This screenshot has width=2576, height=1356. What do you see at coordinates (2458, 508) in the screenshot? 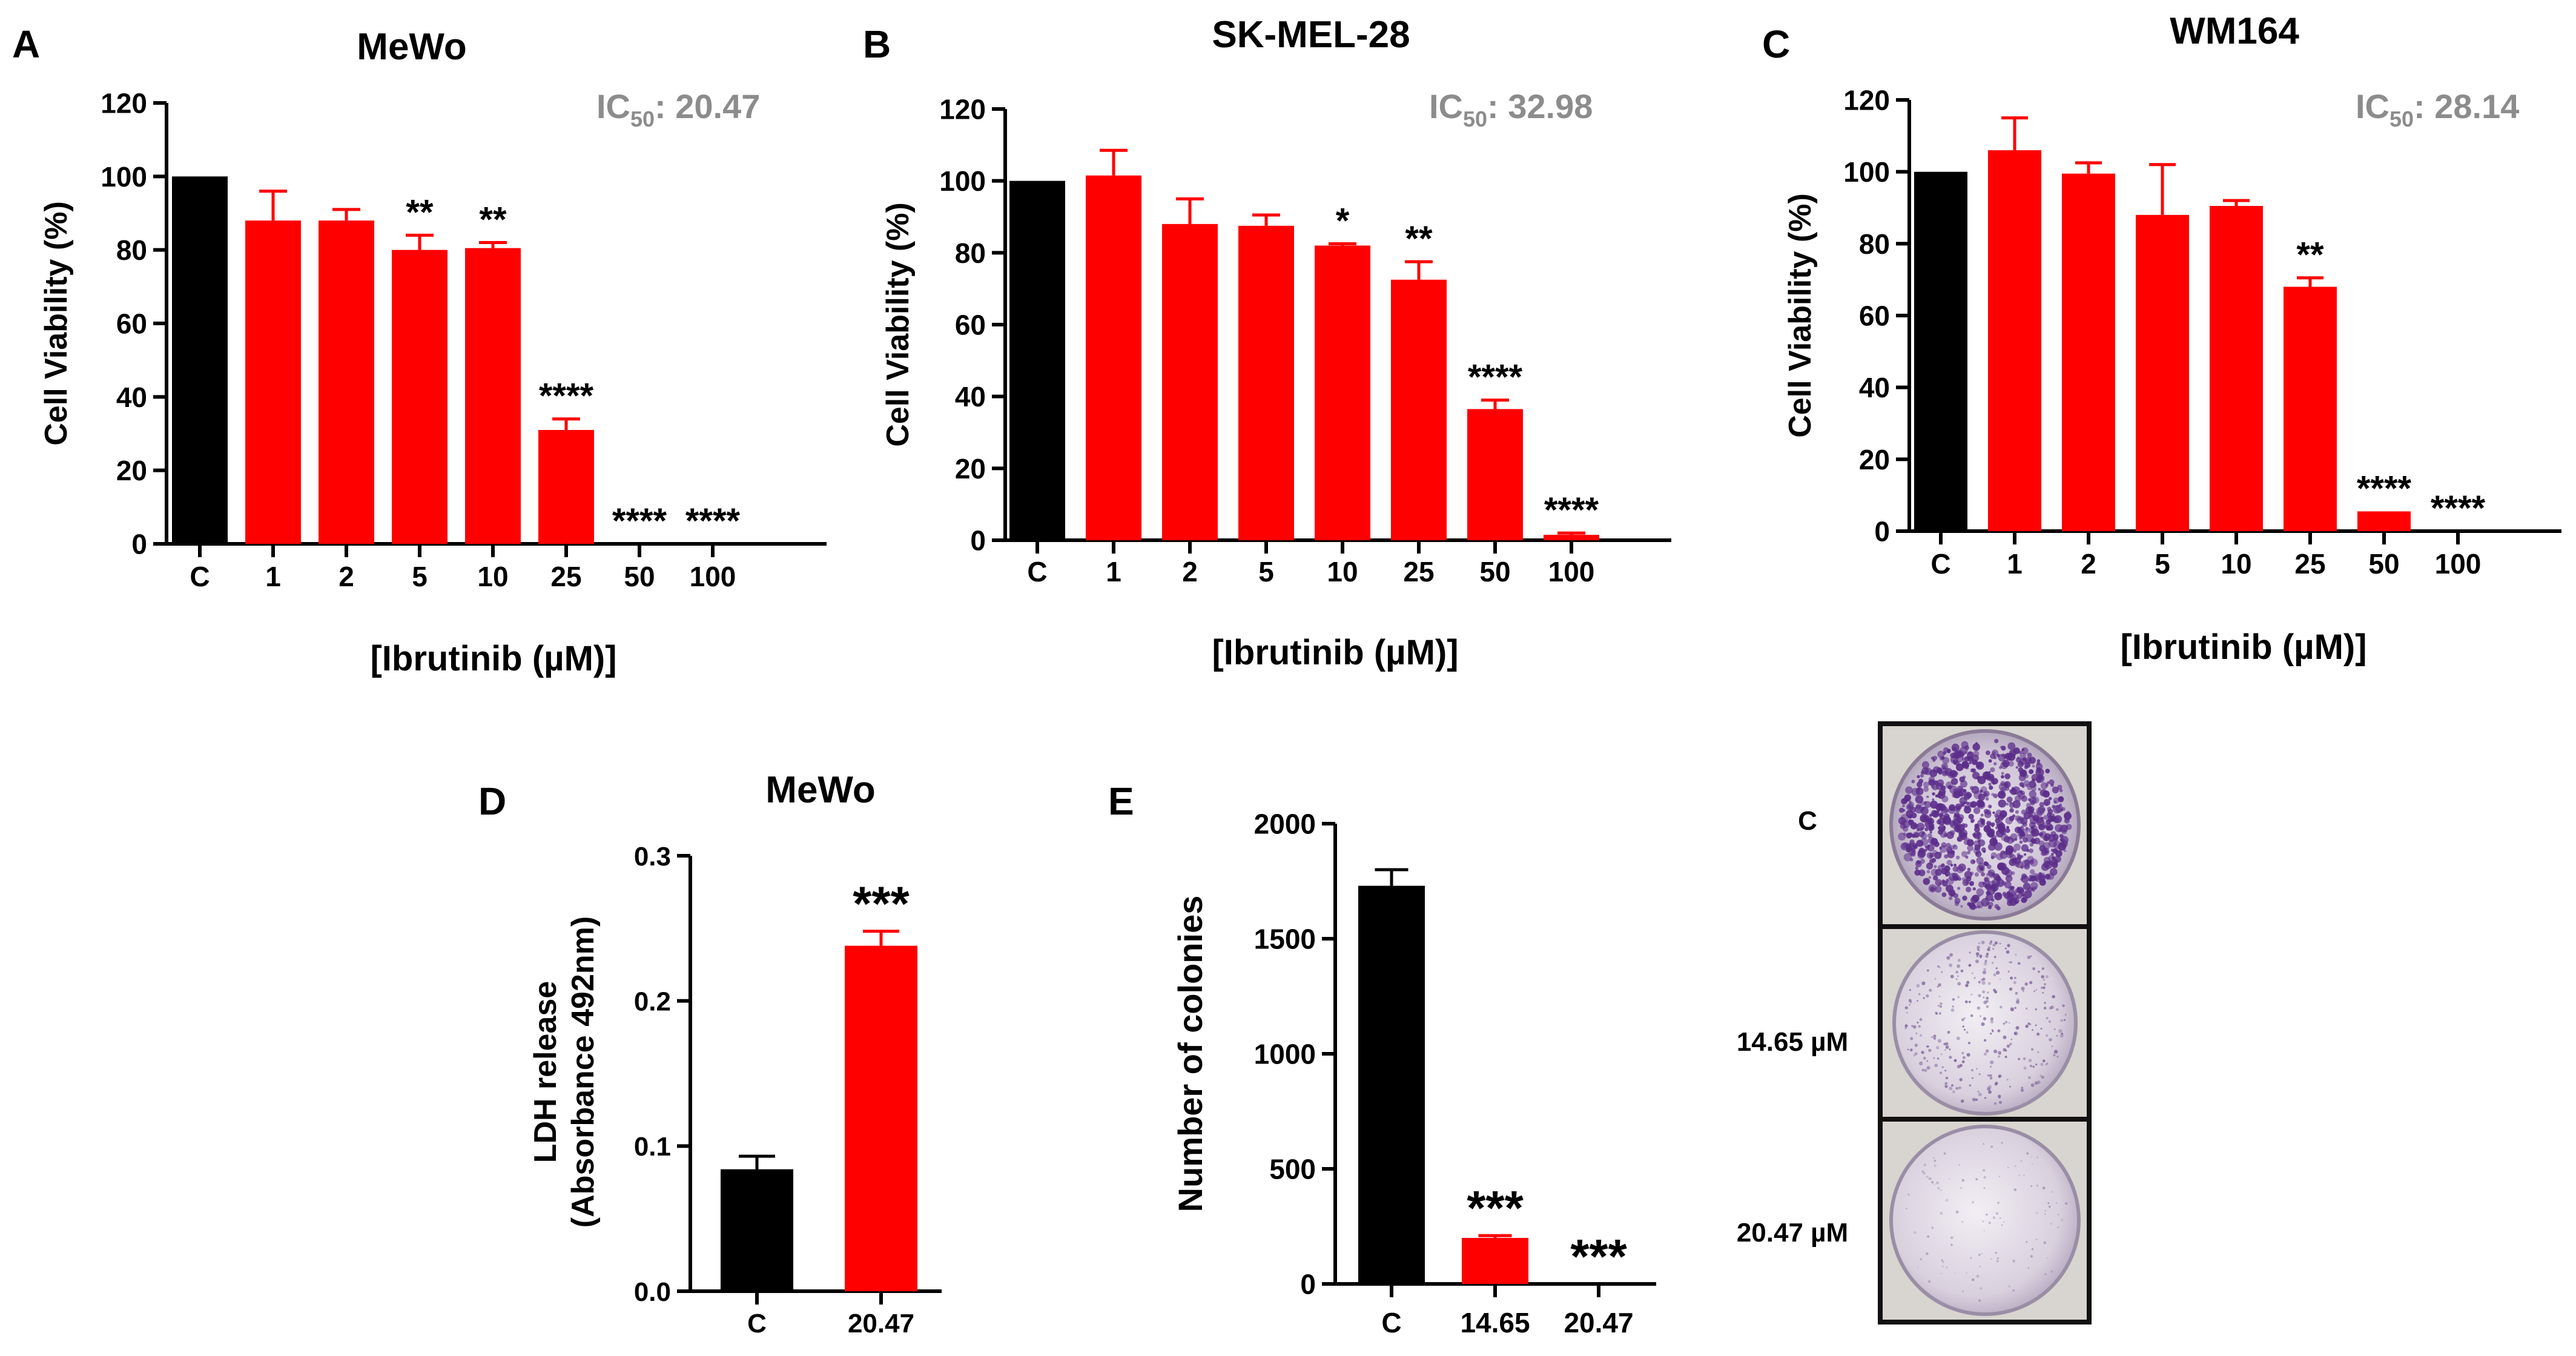
I see `panel-c-significance: ****` at bounding box center [2458, 508].